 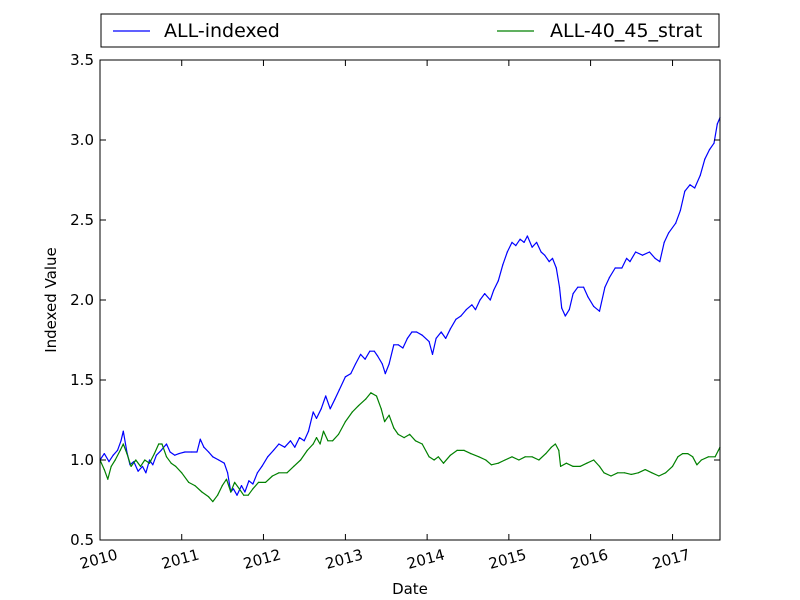 What do you see at coordinates (82, 60) in the screenshot?
I see `y-tick-label: 3.5` at bounding box center [82, 60].